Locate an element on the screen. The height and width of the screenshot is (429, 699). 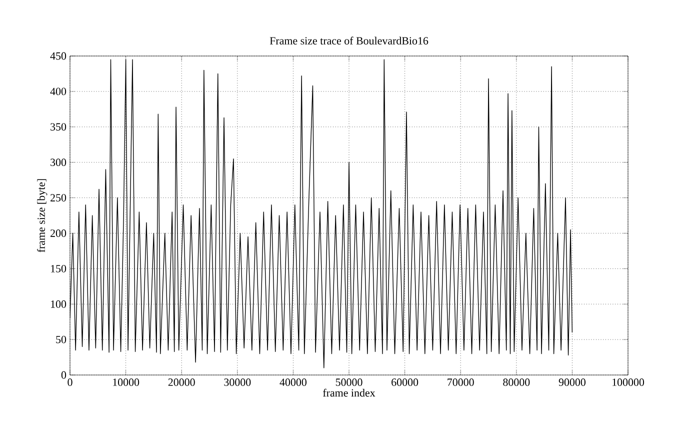
y-tick-label: 50 is located at coordinates (61, 340).